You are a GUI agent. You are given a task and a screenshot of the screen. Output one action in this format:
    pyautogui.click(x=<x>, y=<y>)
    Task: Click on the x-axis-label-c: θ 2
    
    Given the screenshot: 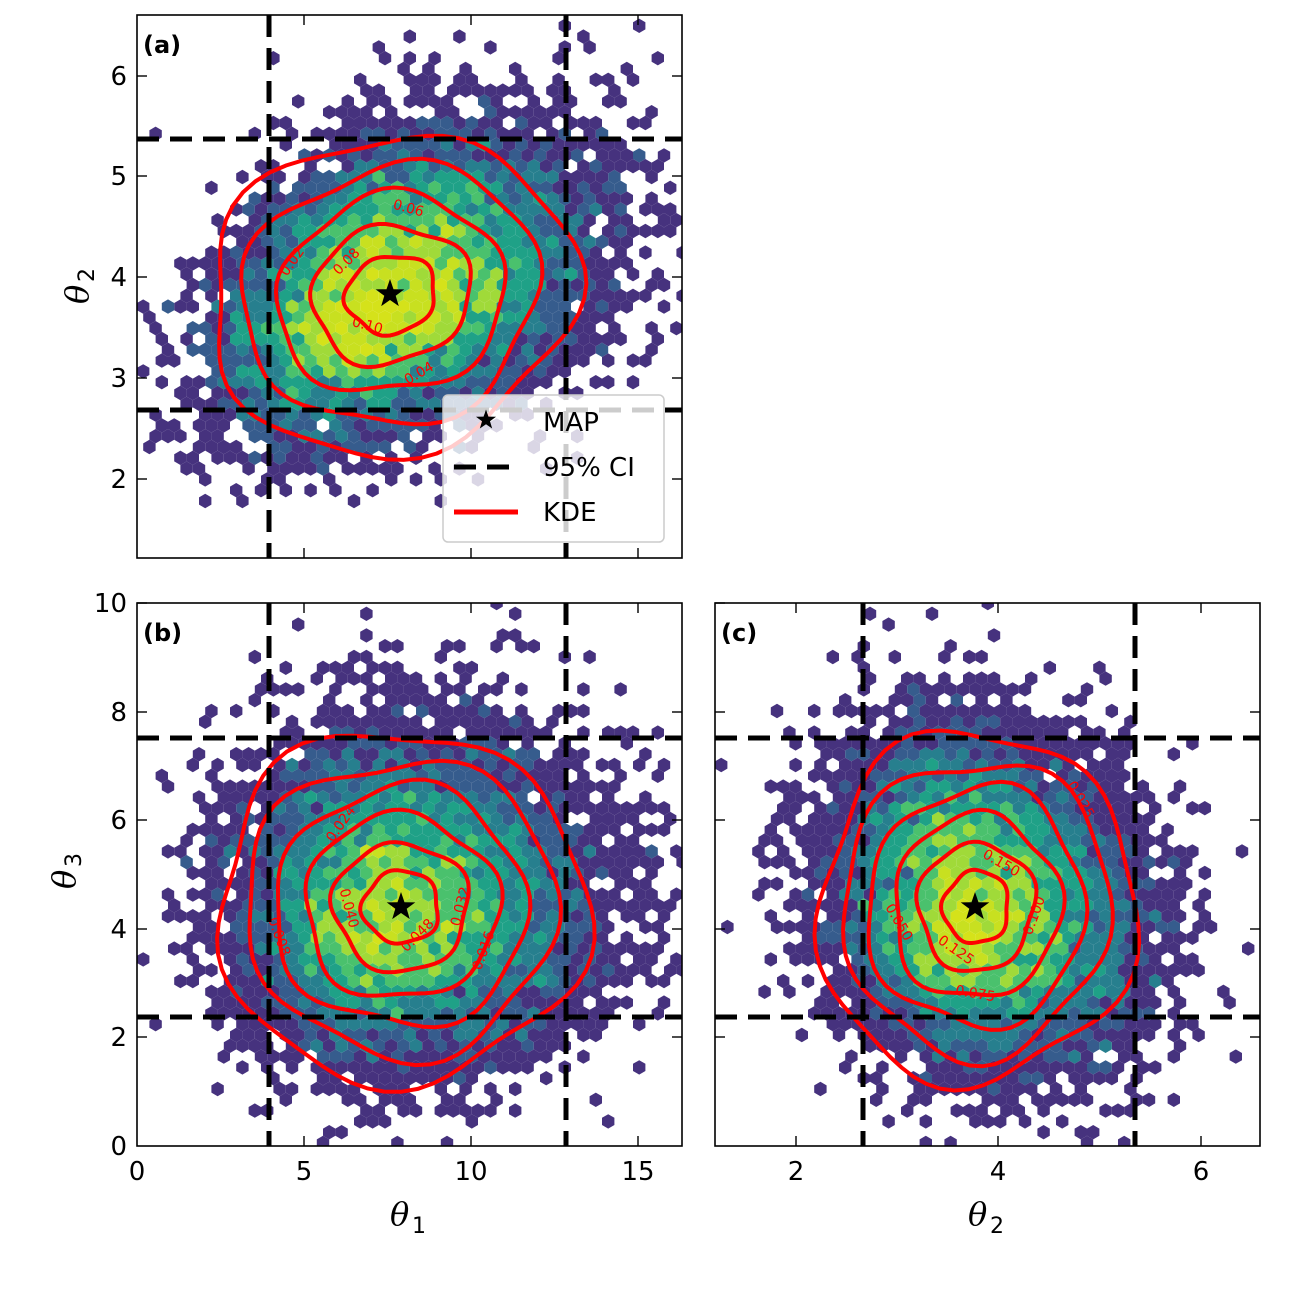 What is the action you would take?
    pyautogui.click(x=986, y=1217)
    